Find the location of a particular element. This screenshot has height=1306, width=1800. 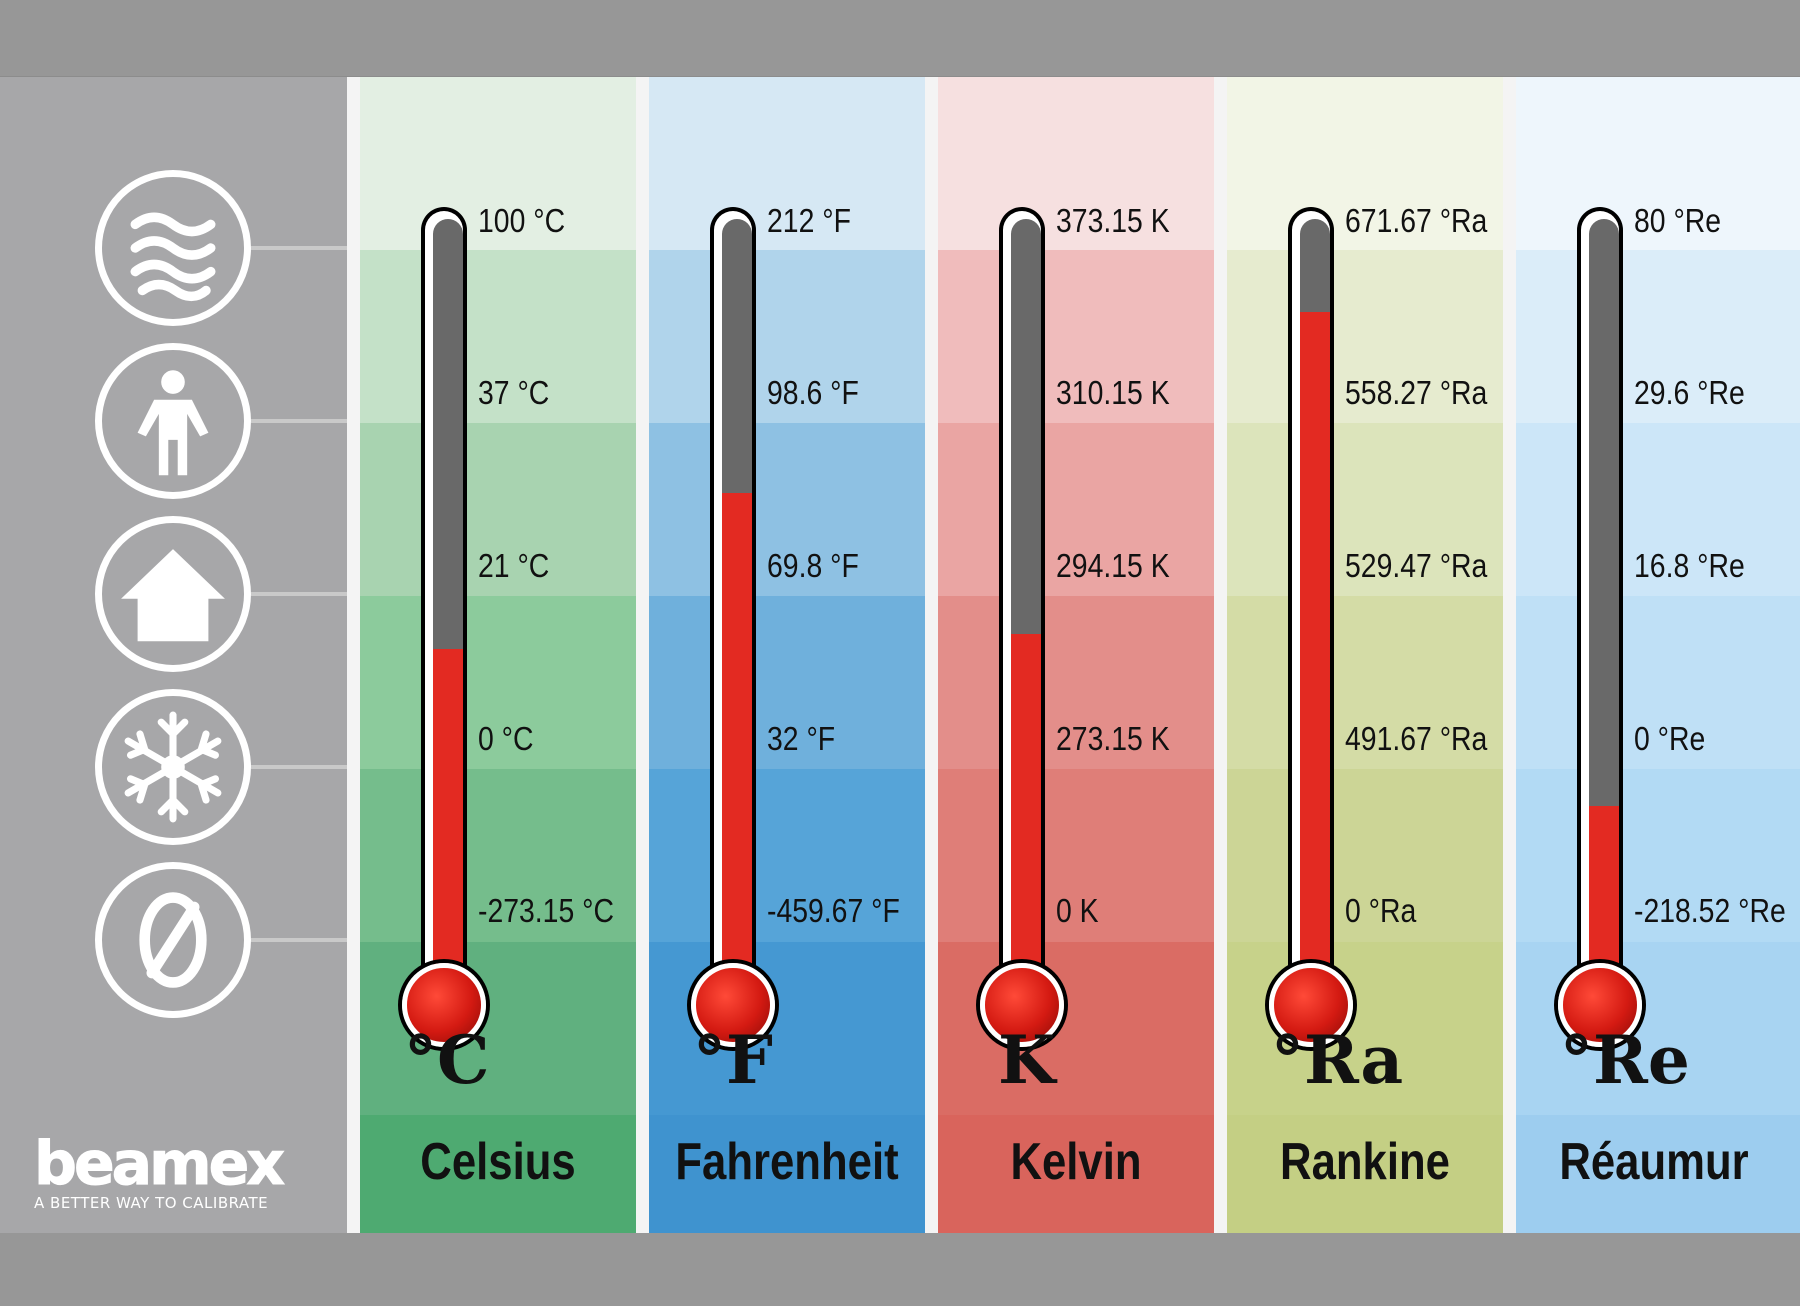

tick-label: 37 °C is located at coordinates (514, 392).